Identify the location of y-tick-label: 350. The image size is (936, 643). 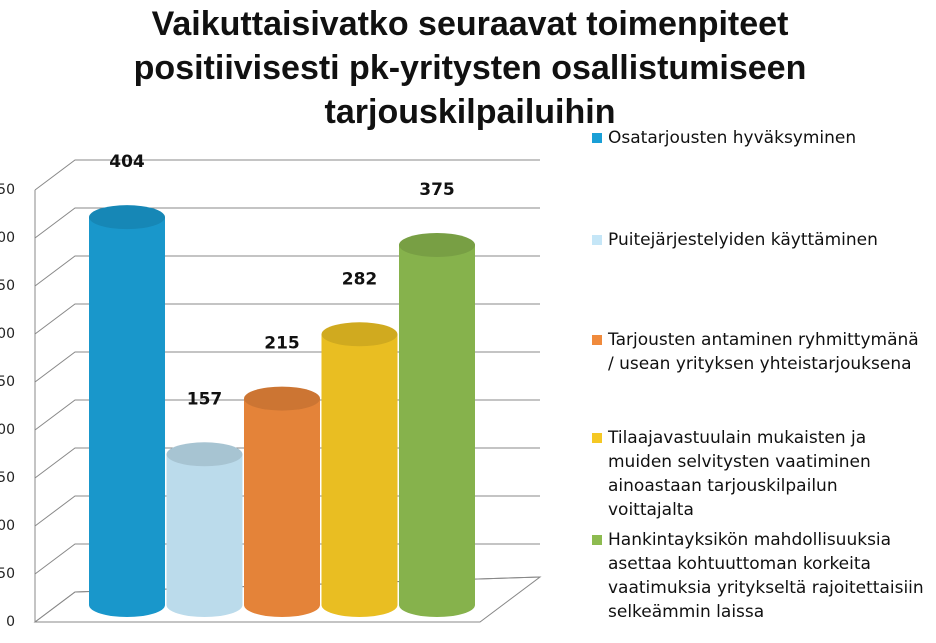
(7, 286).